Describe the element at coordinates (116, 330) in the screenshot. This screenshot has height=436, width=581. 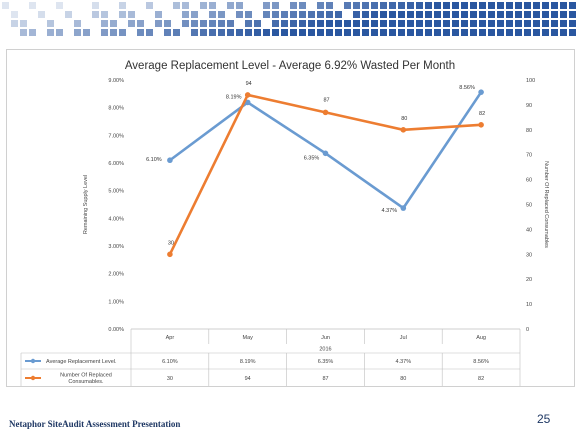
I see `y-tick-label: 0.00%` at that location.